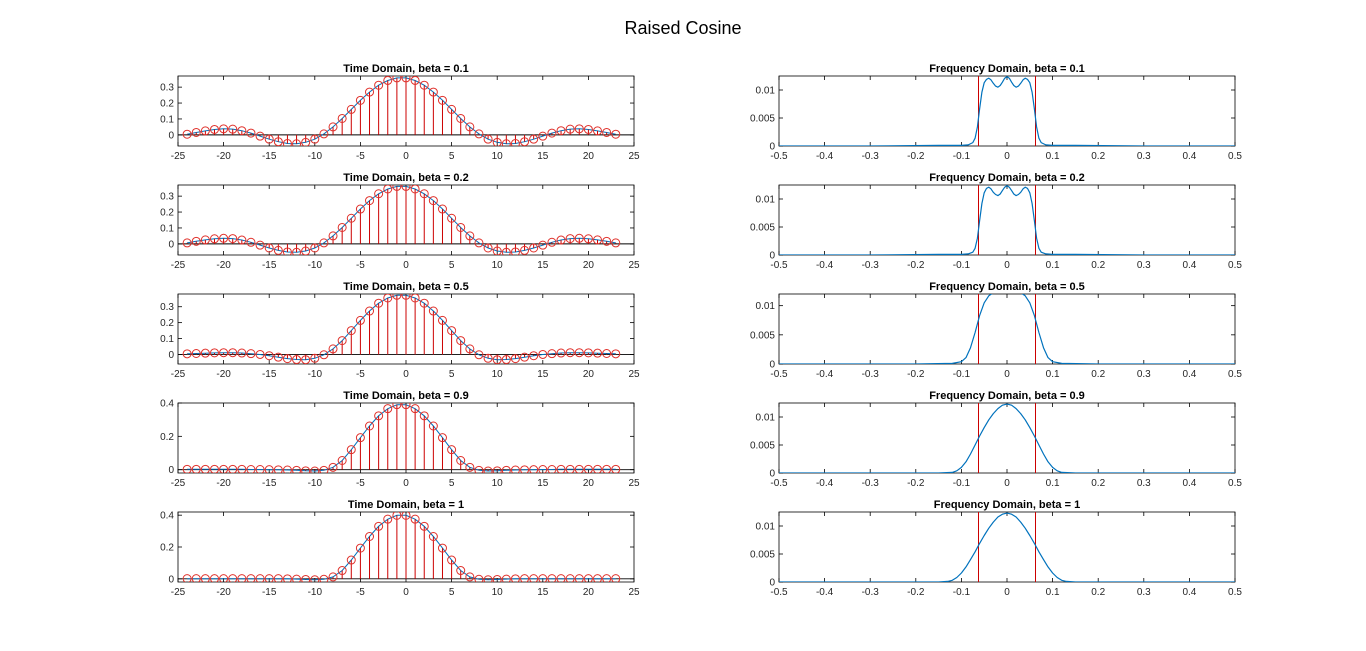  I want to click on x-tick-label: 0.1, so click(1053, 483).